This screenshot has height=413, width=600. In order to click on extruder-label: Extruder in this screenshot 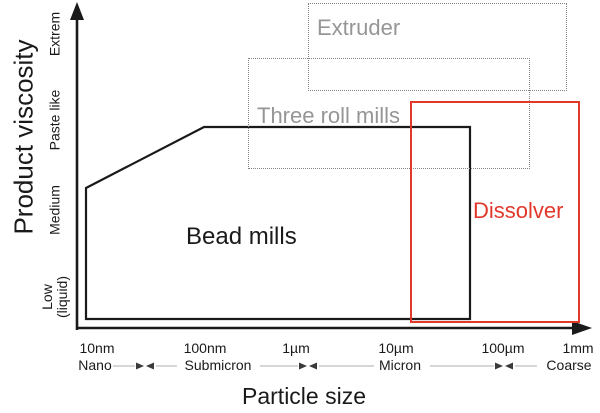, I will do `click(359, 27)`.